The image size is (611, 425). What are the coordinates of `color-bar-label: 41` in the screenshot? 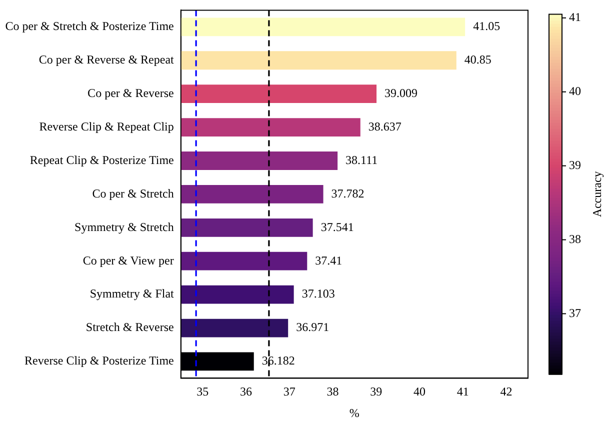 It's located at (575, 17).